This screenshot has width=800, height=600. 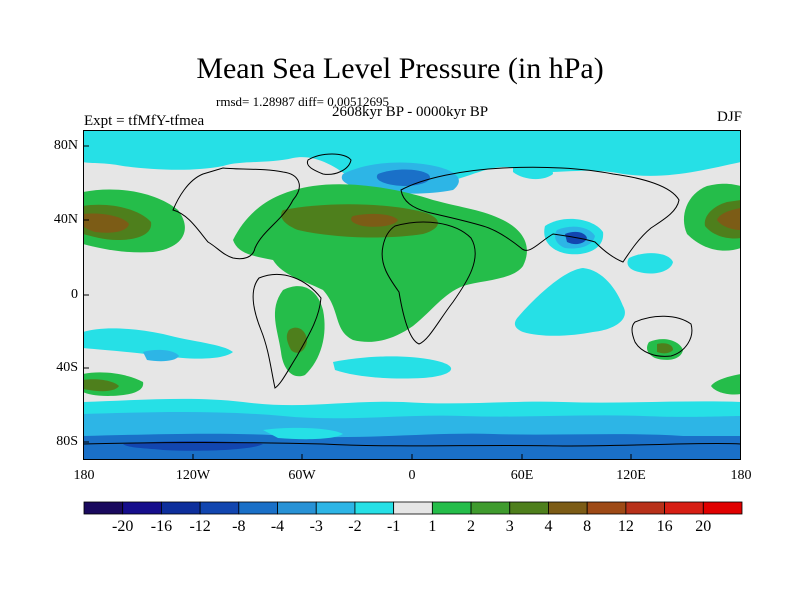 I want to click on colorbar-label: -3, so click(x=316, y=526).